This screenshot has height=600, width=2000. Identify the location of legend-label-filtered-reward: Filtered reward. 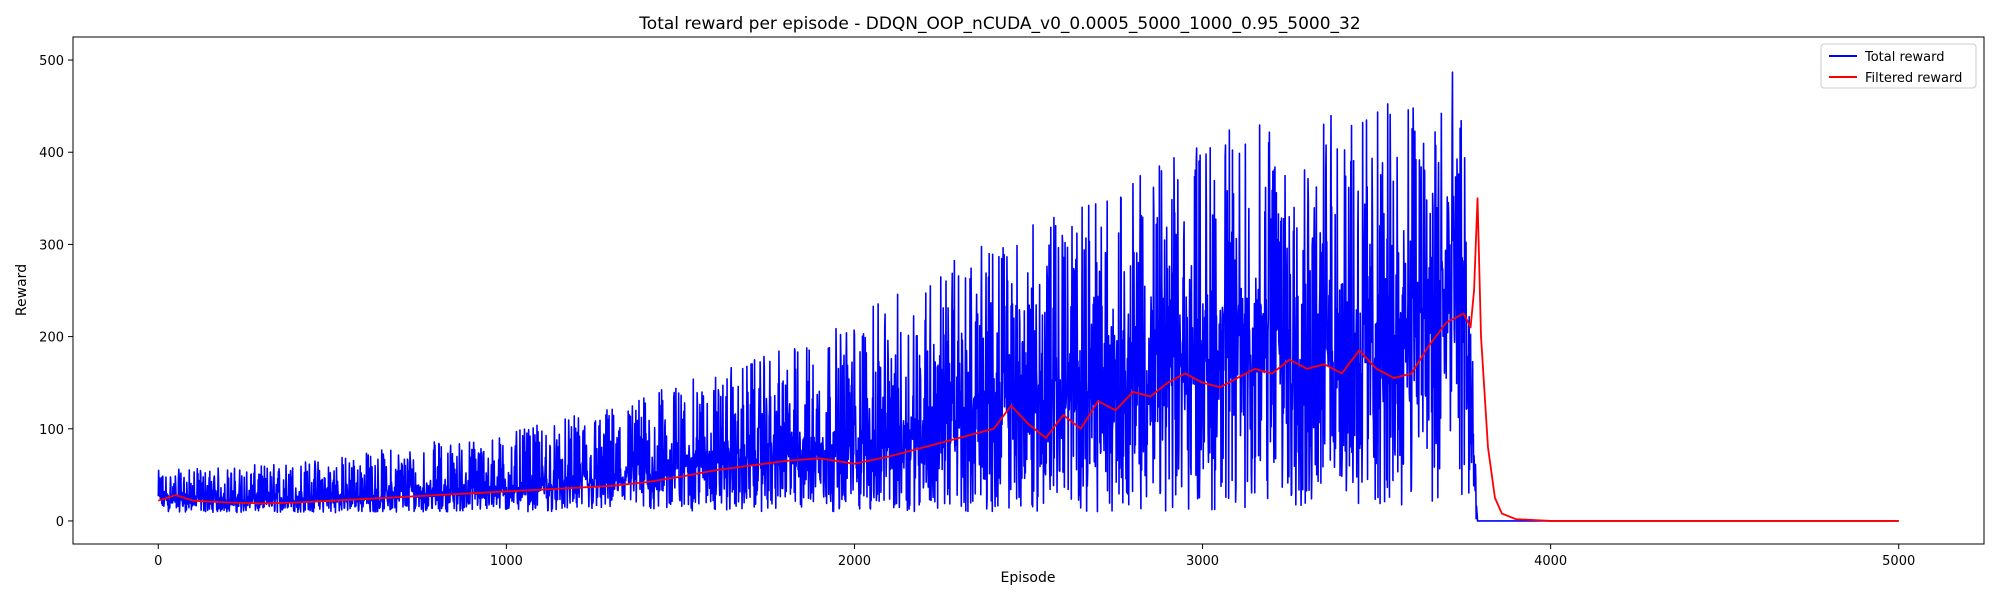
(1913, 78).